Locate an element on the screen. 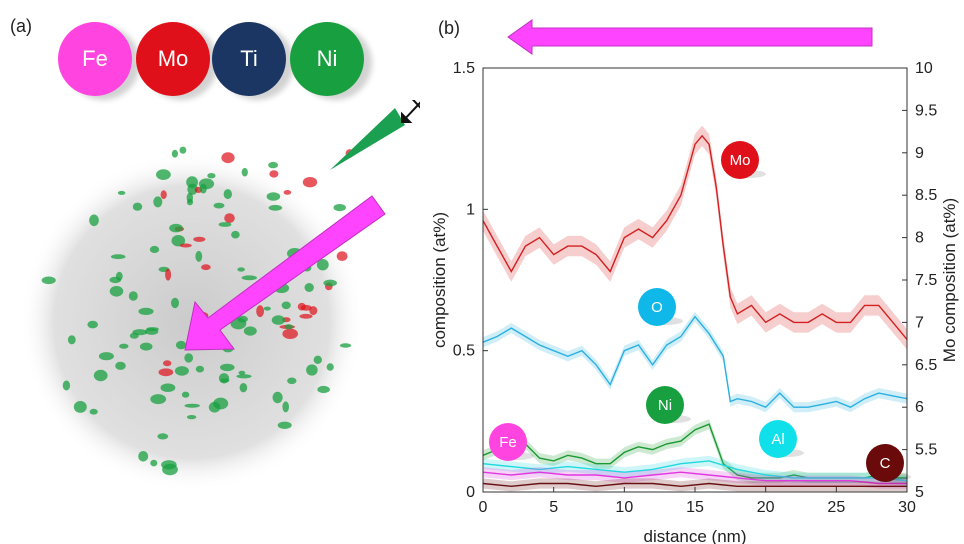 The width and height of the screenshot is (964, 544). series-badge-c: C is located at coordinates (888, 463).